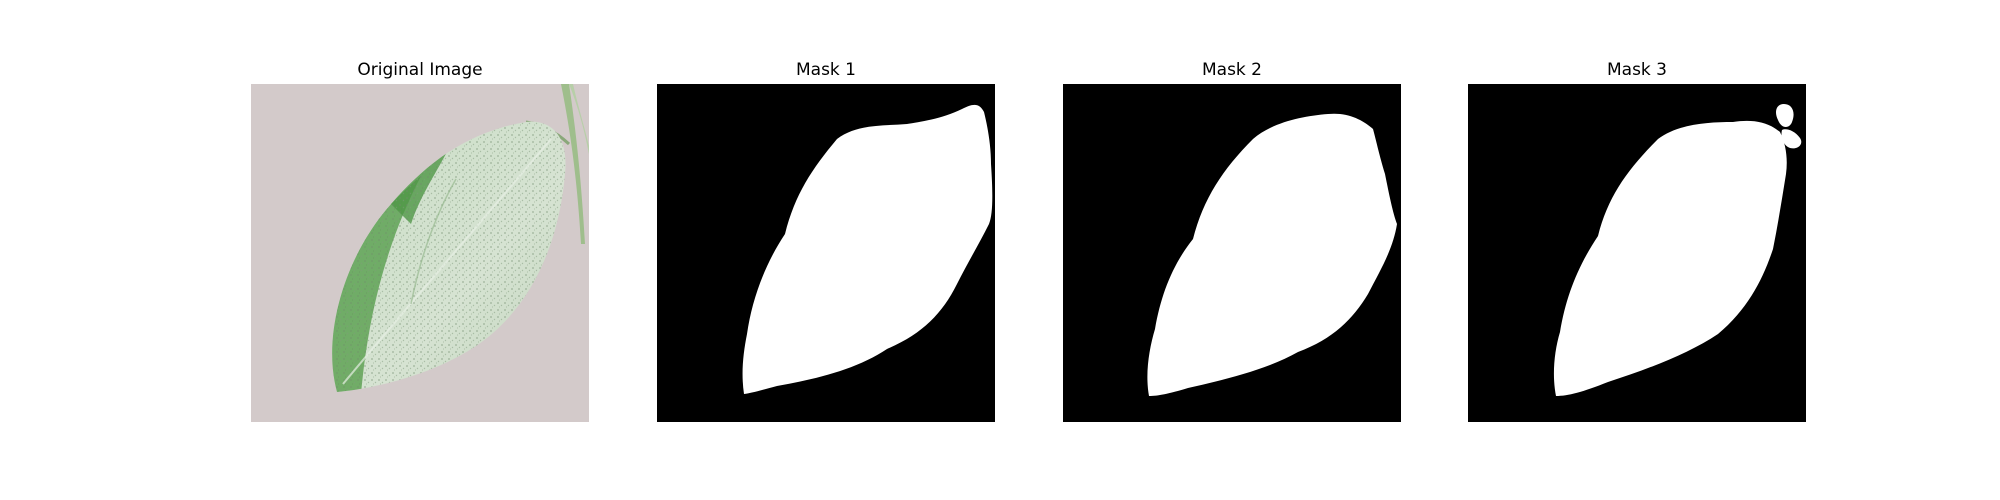  What do you see at coordinates (825, 70) in the screenshot?
I see `panel-title: Mask 1` at bounding box center [825, 70].